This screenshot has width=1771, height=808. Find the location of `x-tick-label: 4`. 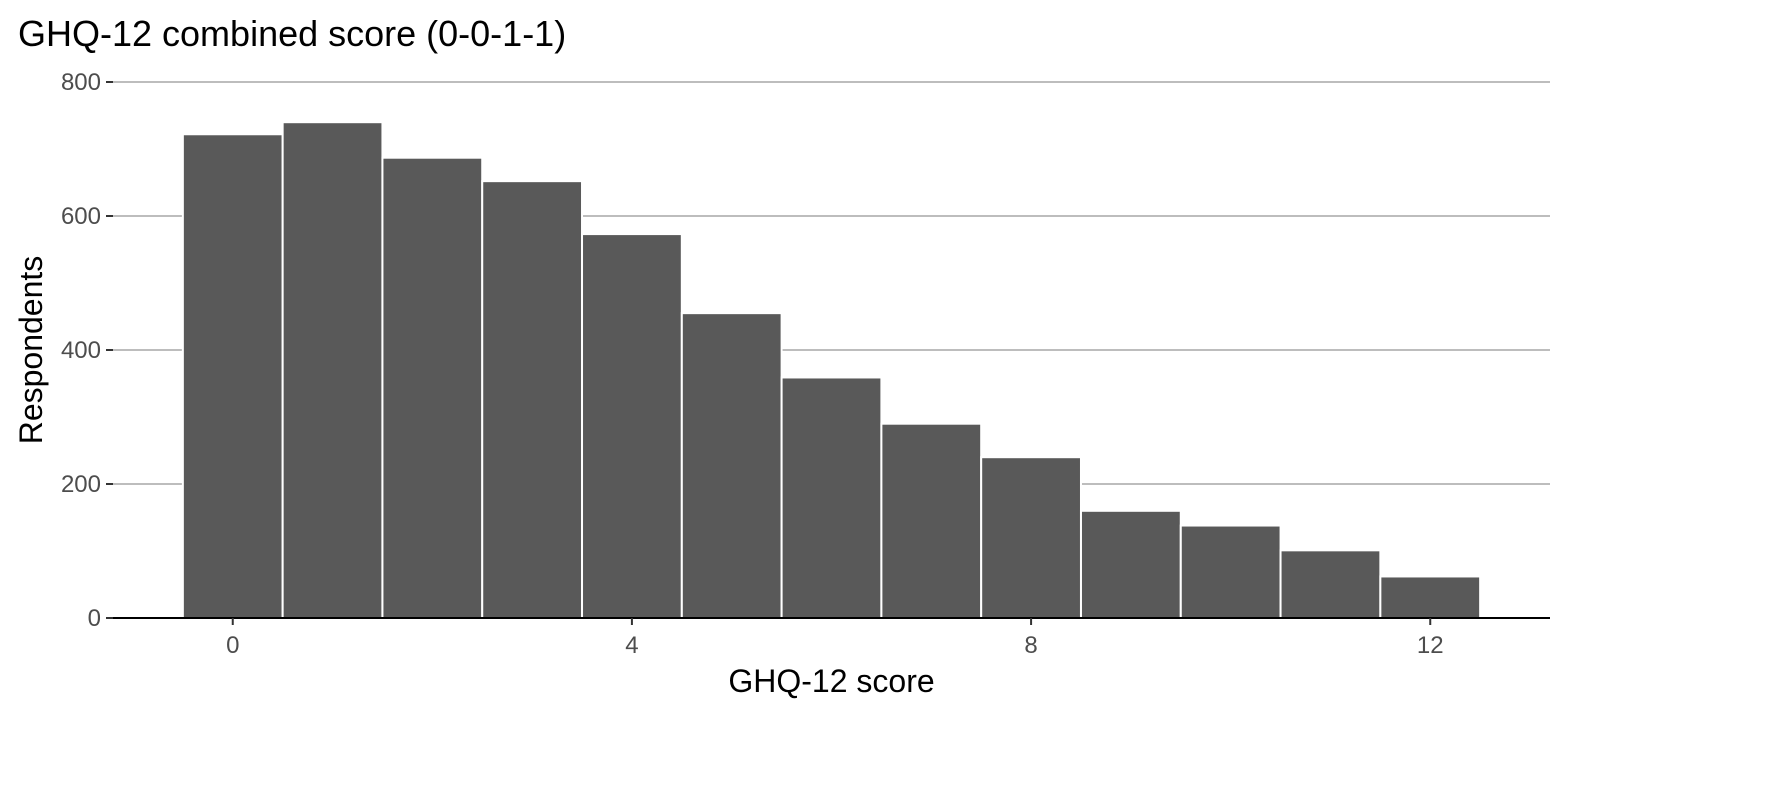

x-tick-label: 4 is located at coordinates (631, 645).